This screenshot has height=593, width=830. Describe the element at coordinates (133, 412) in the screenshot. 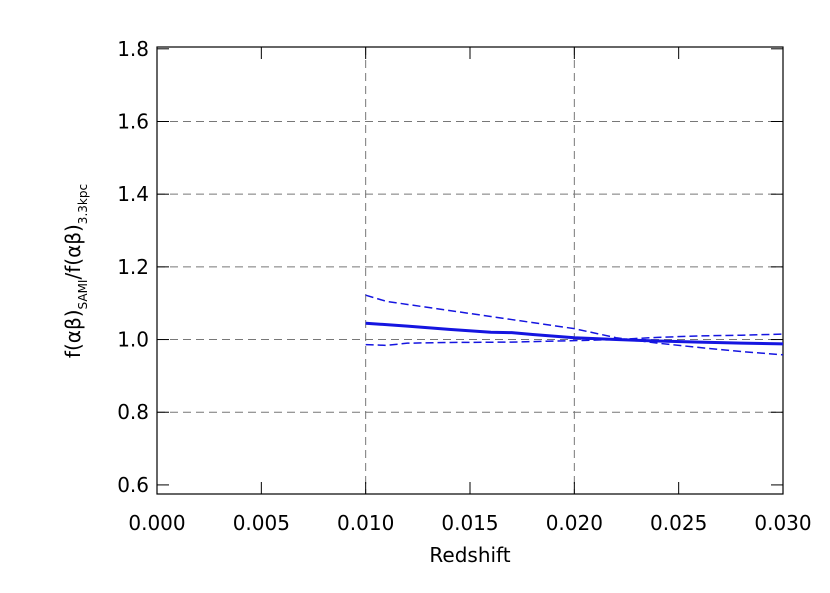

I see `y-tick-label: 0.8` at that location.